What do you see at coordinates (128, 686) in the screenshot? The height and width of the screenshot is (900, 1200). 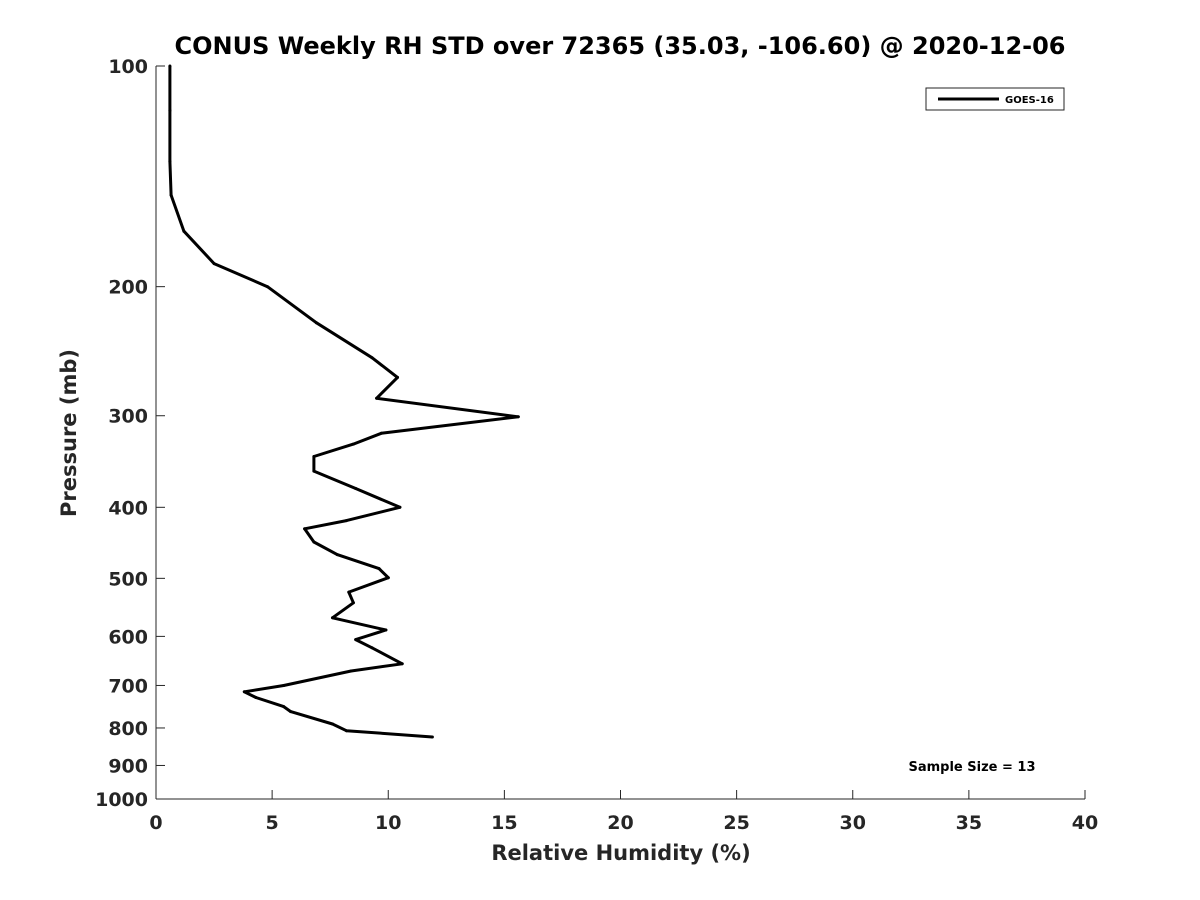 I see `y-tick-label: 700` at bounding box center [128, 686].